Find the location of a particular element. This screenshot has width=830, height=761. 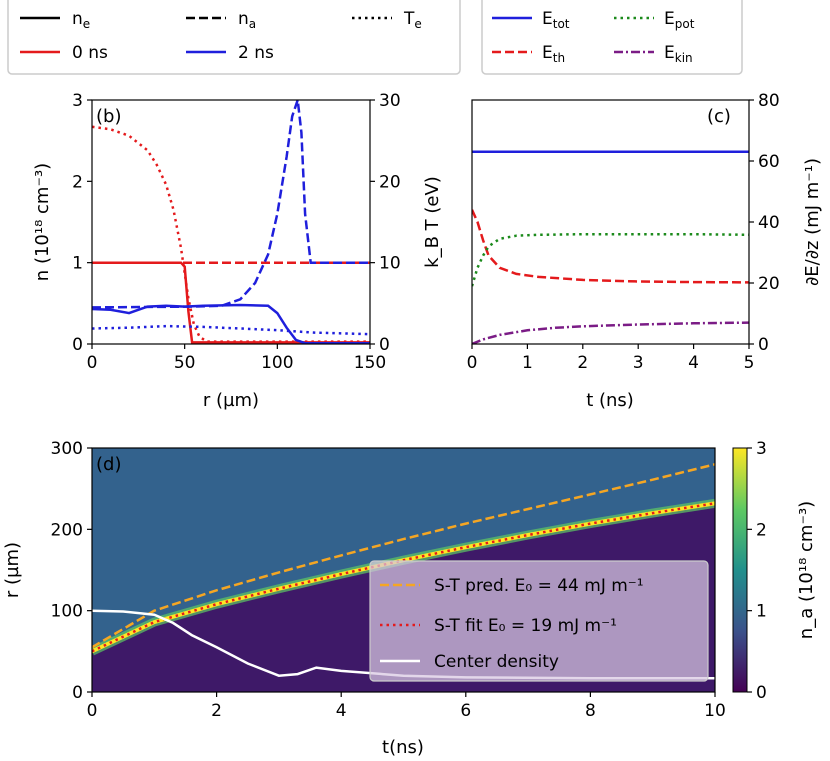

panel-d-label: (d) is located at coordinates (108, 464).